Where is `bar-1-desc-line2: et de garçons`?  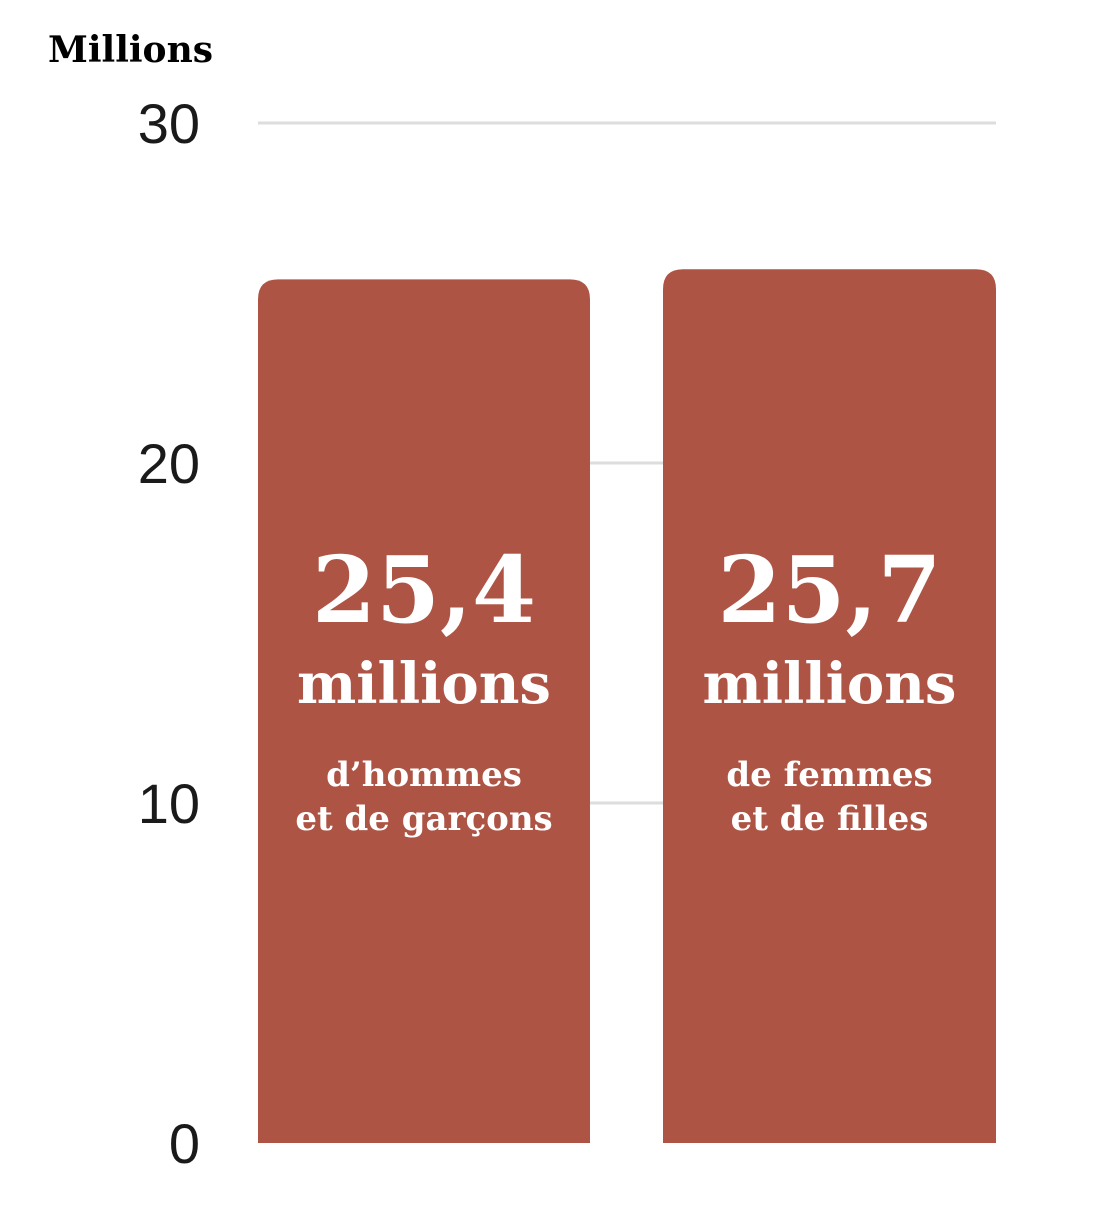
bar-1-desc-line2: et de garçons is located at coordinates (423, 819).